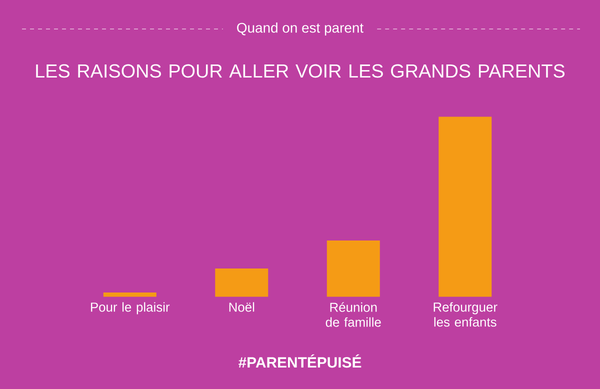  Describe the element at coordinates (130, 308) in the screenshot. I see `x-tick-label: Pour le plaisir` at that location.